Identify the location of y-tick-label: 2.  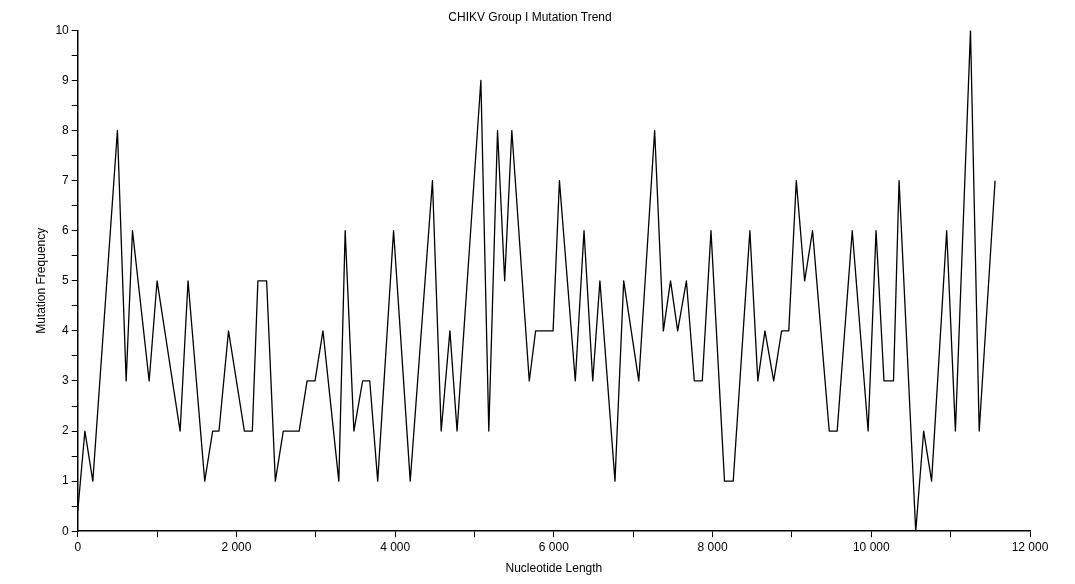
(66, 430).